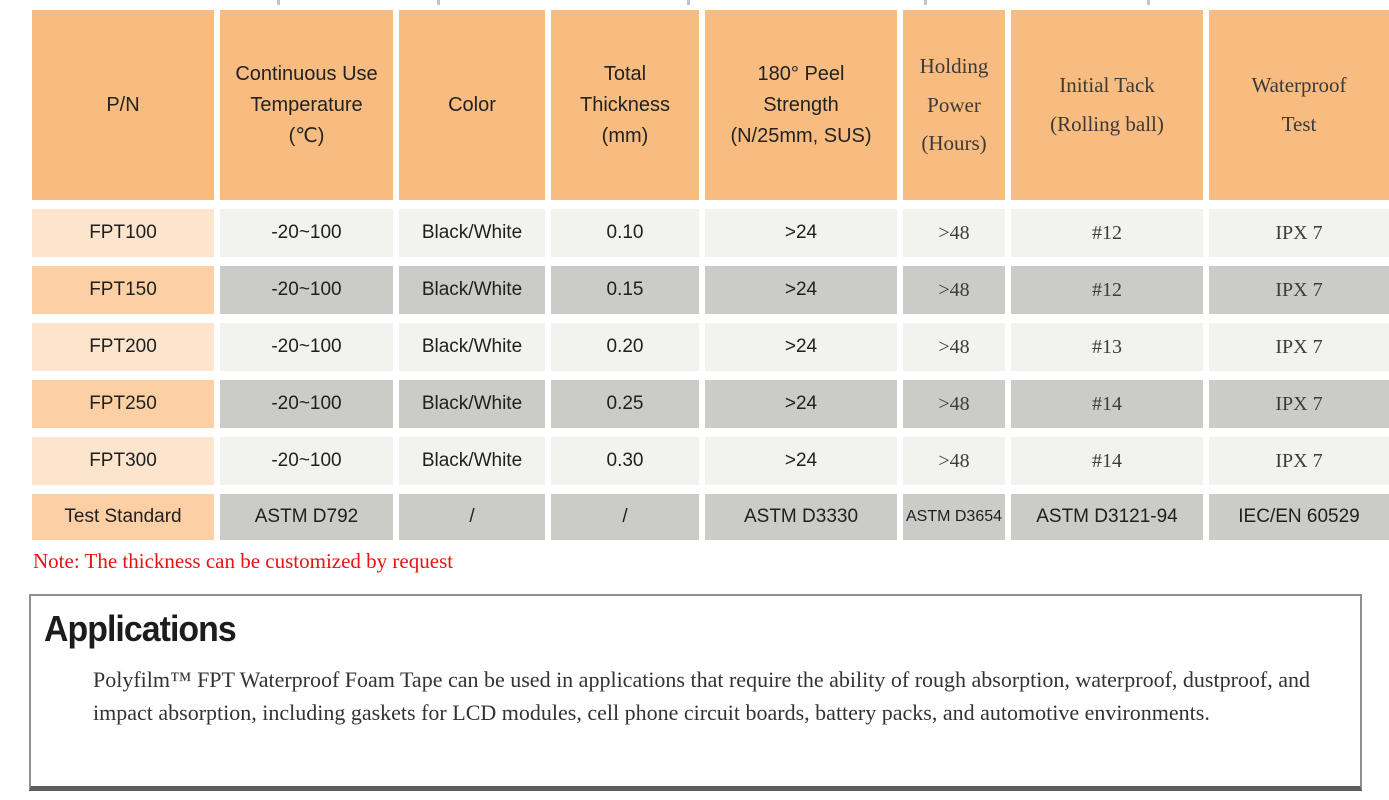 The height and width of the screenshot is (800, 1389). Describe the element at coordinates (123, 290) in the screenshot. I see `pn-cell: FPT150` at that location.